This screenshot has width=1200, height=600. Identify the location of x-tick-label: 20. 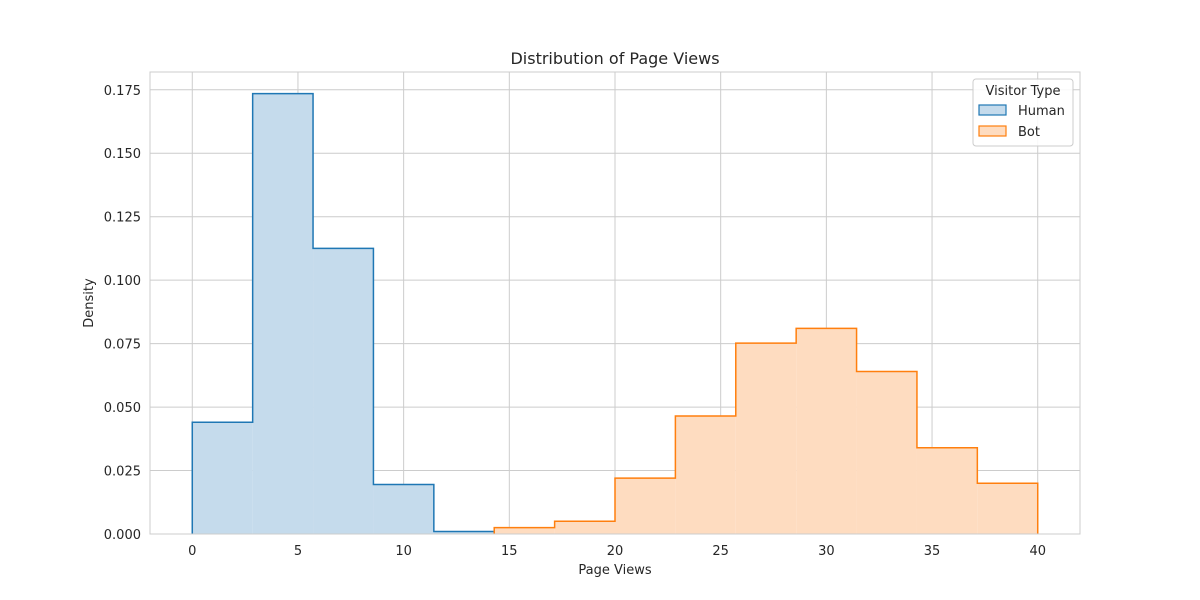
(615, 551).